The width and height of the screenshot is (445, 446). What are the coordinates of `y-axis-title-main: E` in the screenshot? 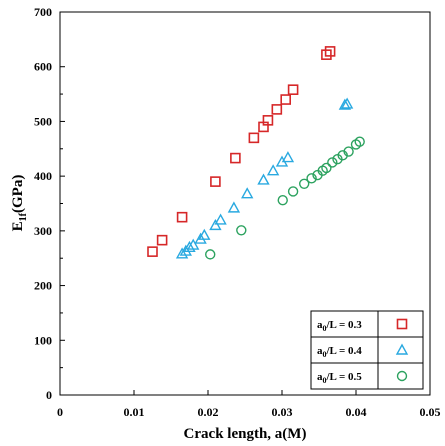 It's located at (18, 226).